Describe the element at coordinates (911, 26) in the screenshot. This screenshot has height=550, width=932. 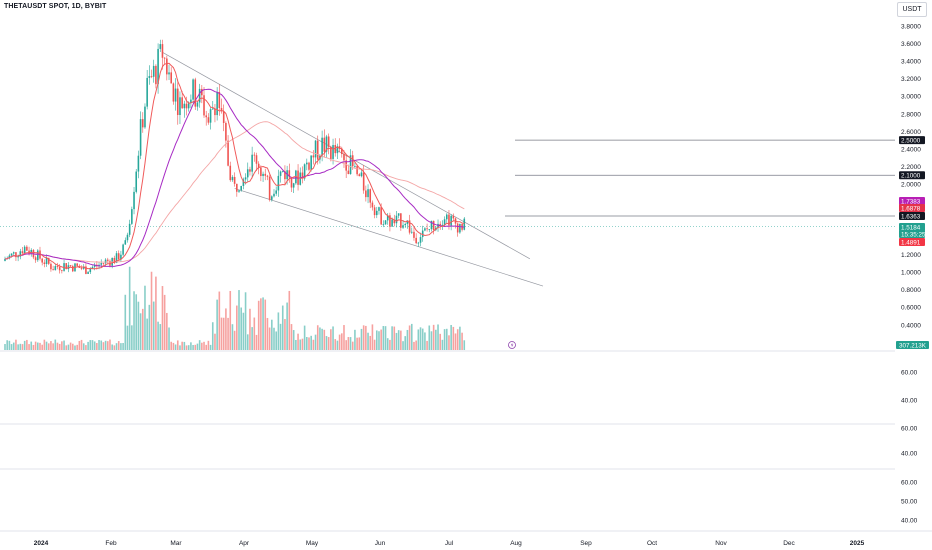
I see `price-tick-label: 3.8000` at that location.